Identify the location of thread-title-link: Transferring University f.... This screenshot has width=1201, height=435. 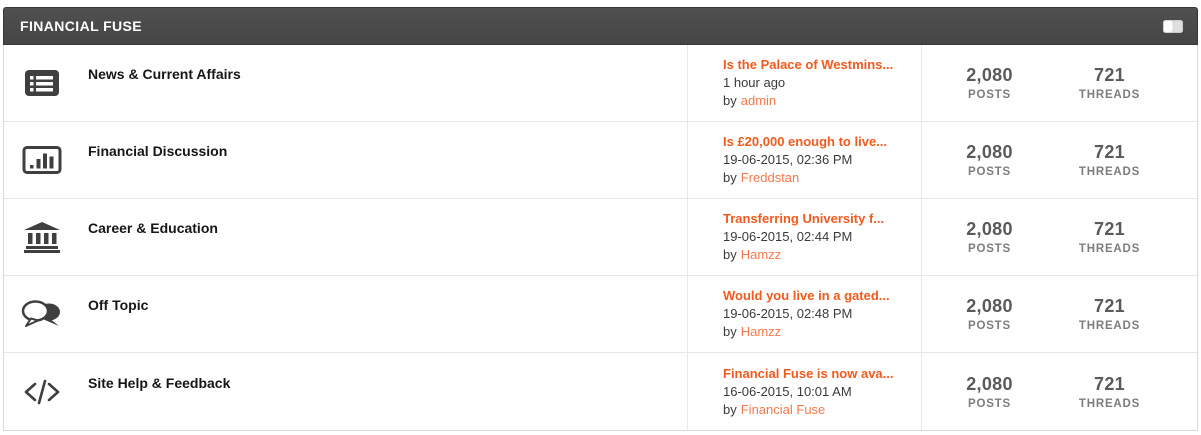
(804, 218).